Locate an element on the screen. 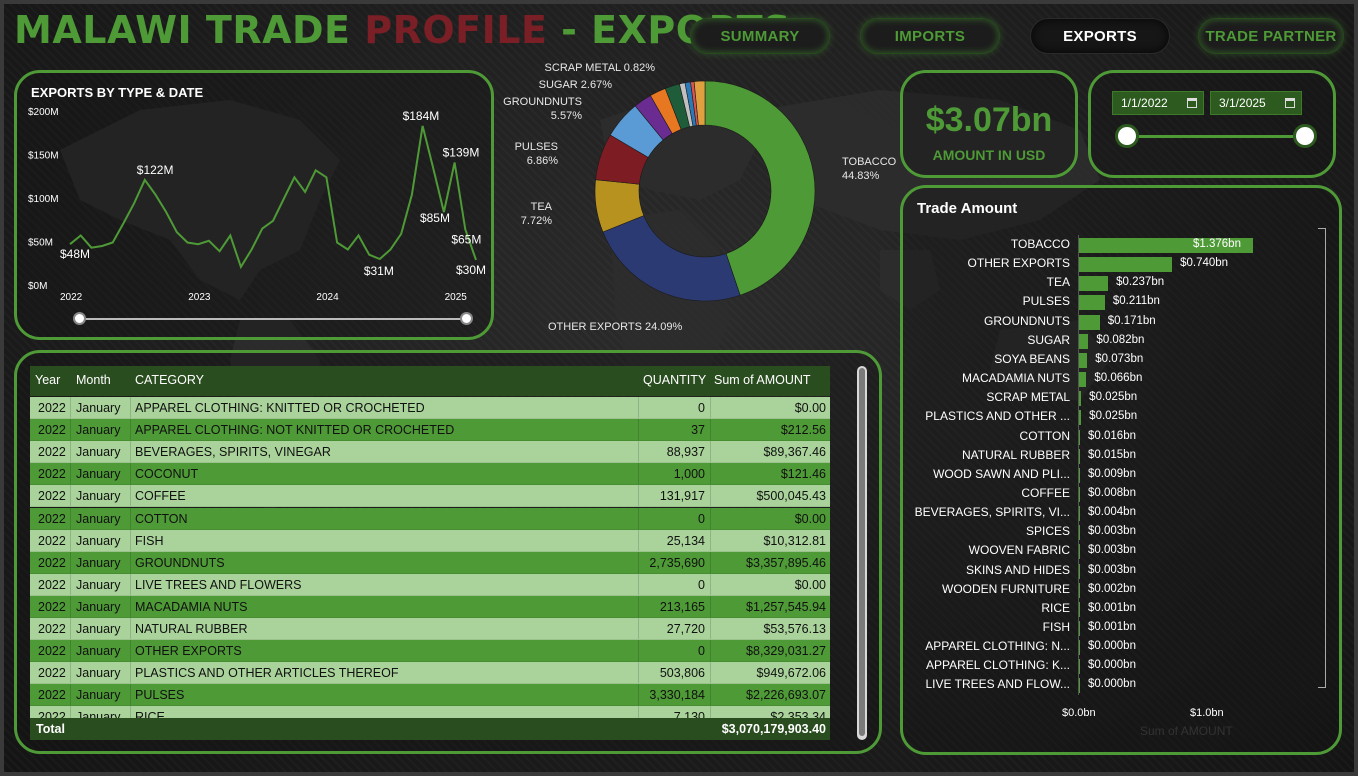 This screenshot has width=1358, height=776. cell-category: OTHER EXPORTS is located at coordinates (188, 651).